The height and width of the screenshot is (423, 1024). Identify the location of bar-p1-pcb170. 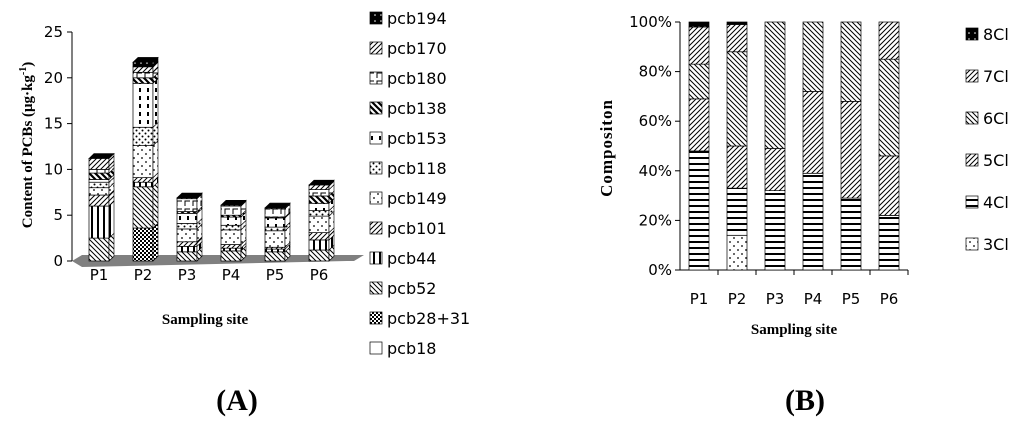
(99, 164).